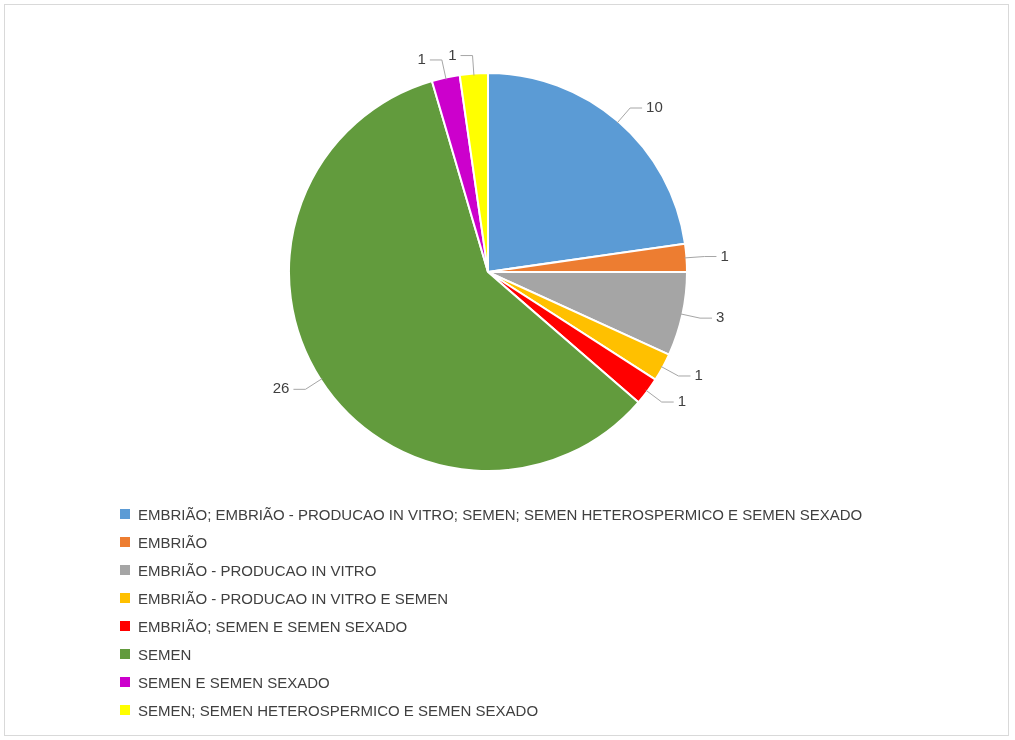 This screenshot has width=1015, height=740. What do you see at coordinates (273, 626) in the screenshot?
I see `legend-label: EMBRIÃO; SEMEN E SEMEN SEXADO` at bounding box center [273, 626].